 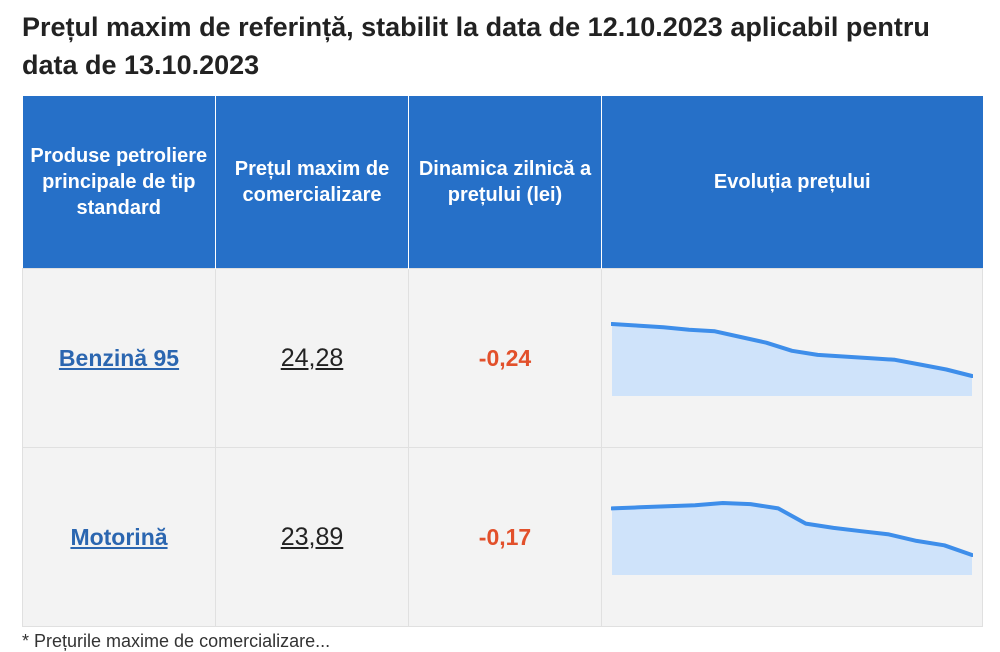 I want to click on header-price-evolution: Evoluția prețului, so click(x=792, y=182).